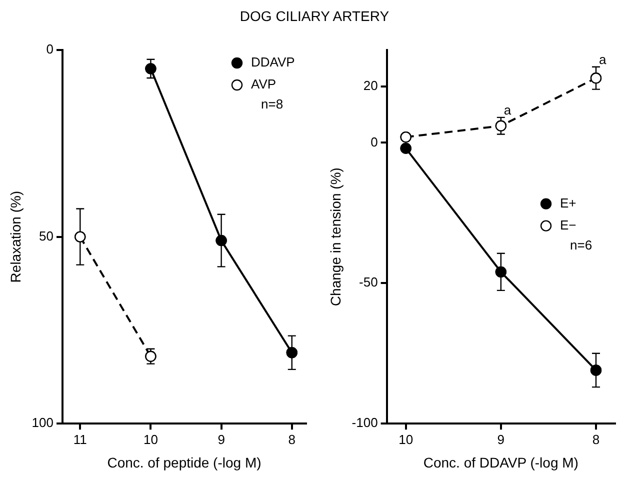 The width and height of the screenshot is (629, 482). Describe the element at coordinates (500, 462) in the screenshot. I see `x-axis-title: Conc. of DDAVP (-log M)` at that location.